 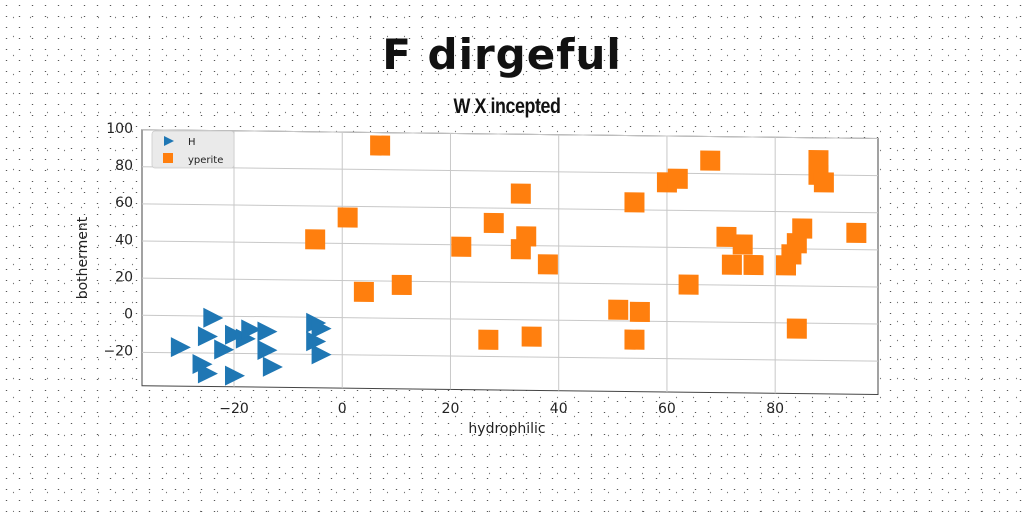 What do you see at coordinates (559, 409) in the screenshot?
I see `x-tick-label: 40` at bounding box center [559, 409].